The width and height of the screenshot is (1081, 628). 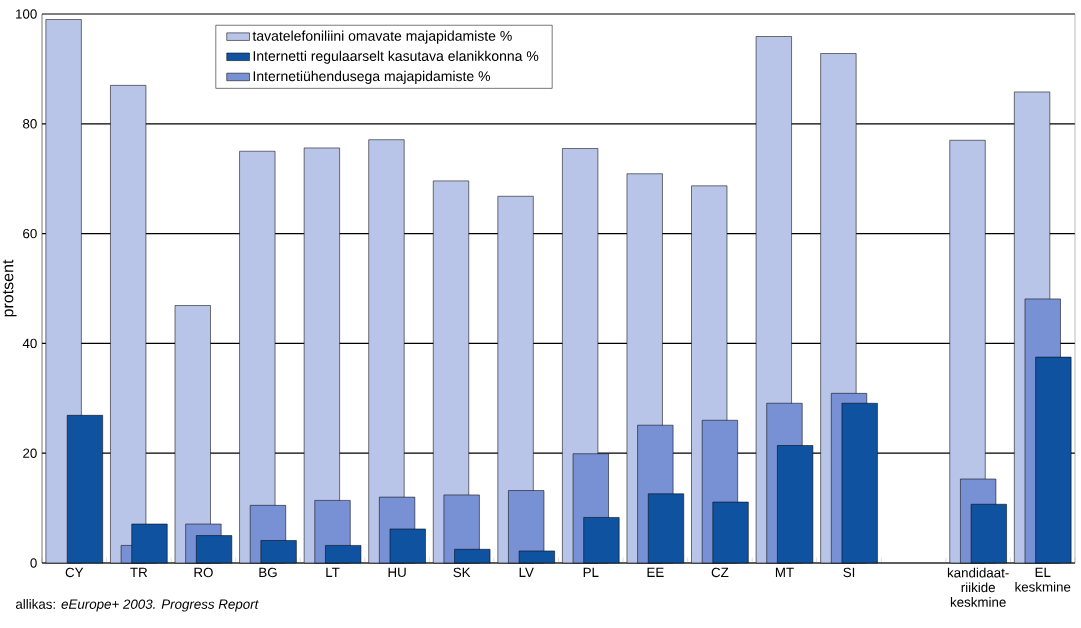 What do you see at coordinates (526, 572) in the screenshot?
I see `x-tick-label: LV` at bounding box center [526, 572].